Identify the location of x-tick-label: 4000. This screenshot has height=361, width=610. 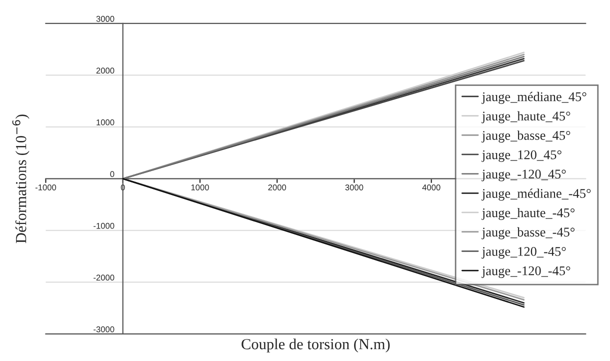
(431, 187).